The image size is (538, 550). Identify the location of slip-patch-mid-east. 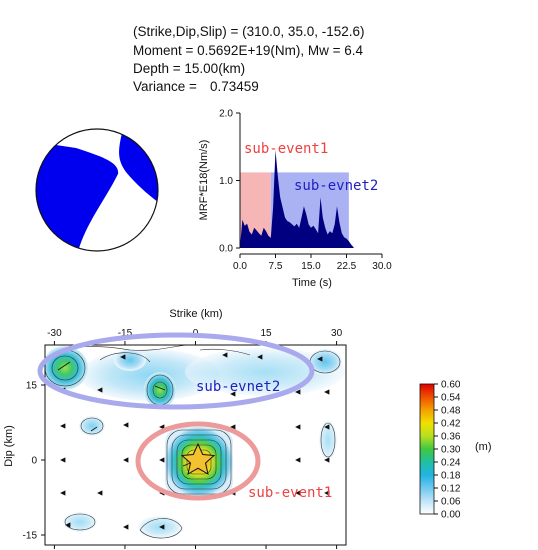
(328, 440).